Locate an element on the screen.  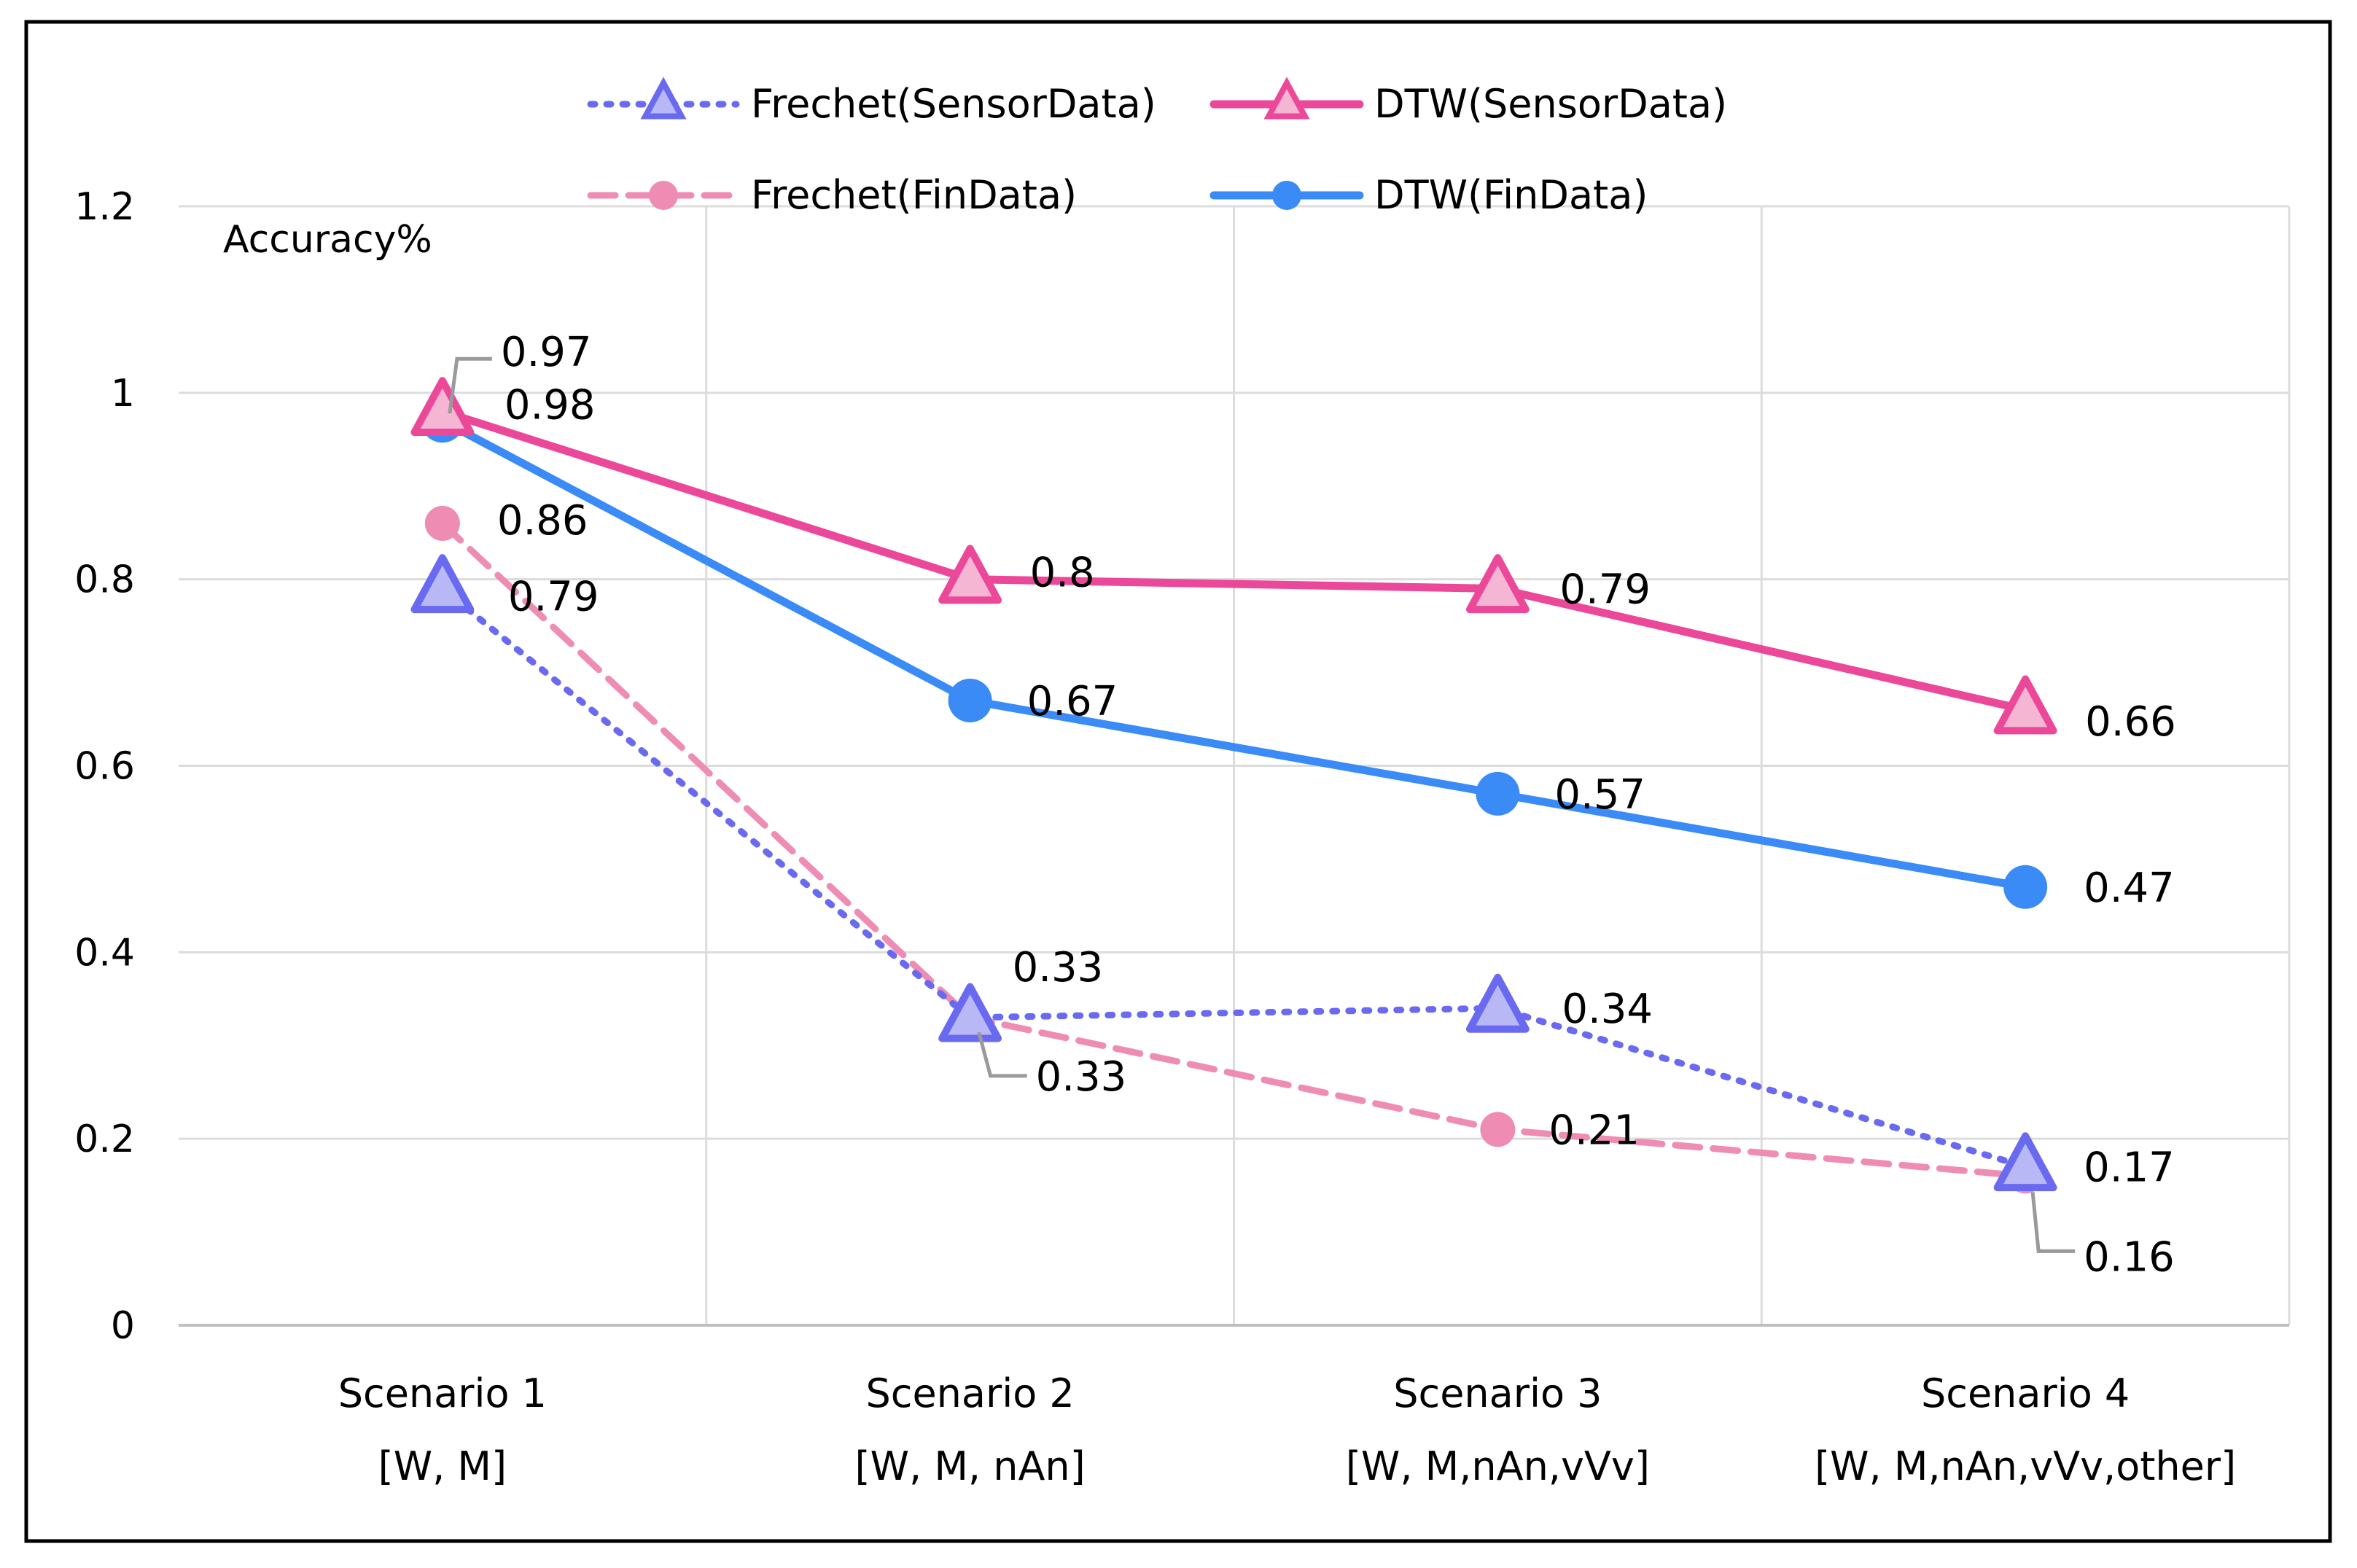
x-tick-label: Scenario 2 is located at coordinates (969, 1393).